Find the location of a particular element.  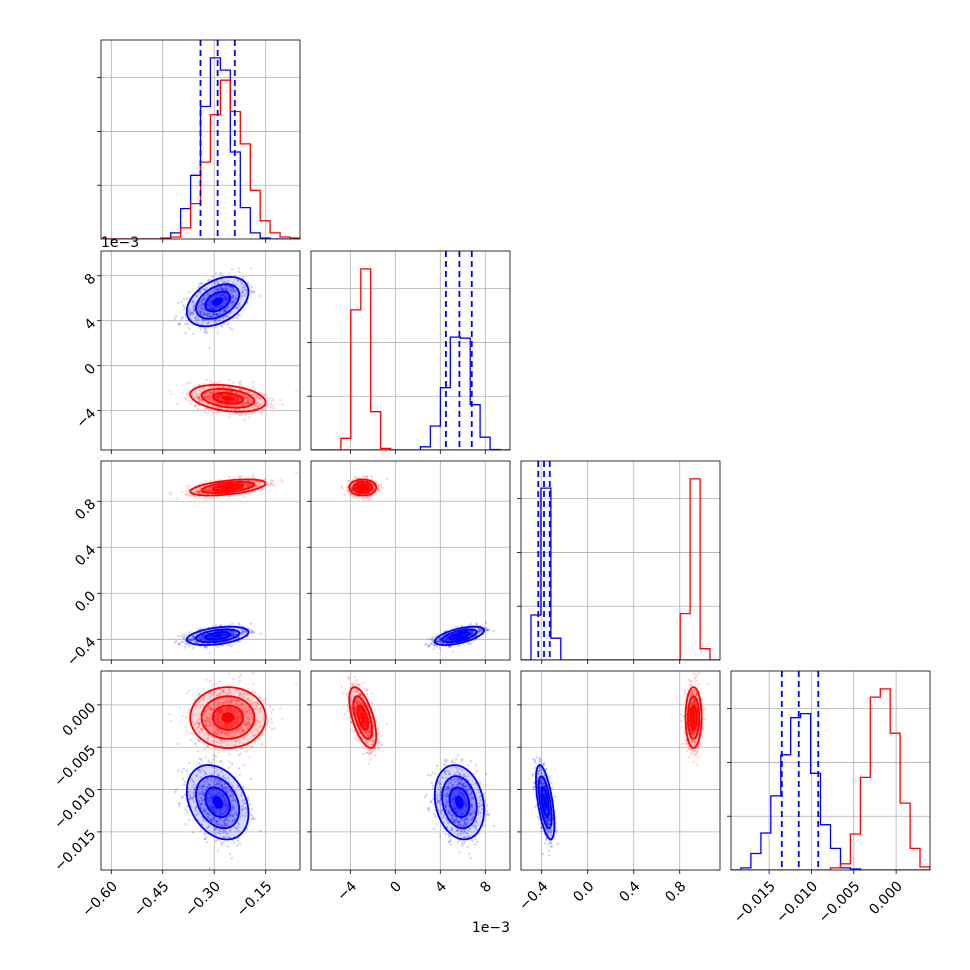

panel-frame is located at coordinates (200, 139).